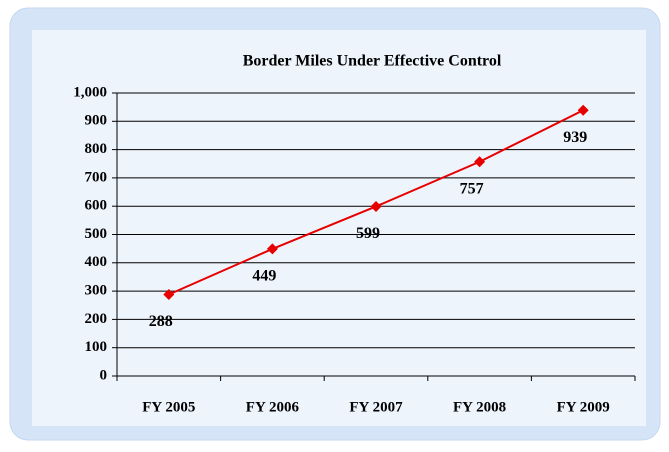  What do you see at coordinates (90, 92) in the screenshot?
I see `y-tick-label: 1,000` at bounding box center [90, 92].